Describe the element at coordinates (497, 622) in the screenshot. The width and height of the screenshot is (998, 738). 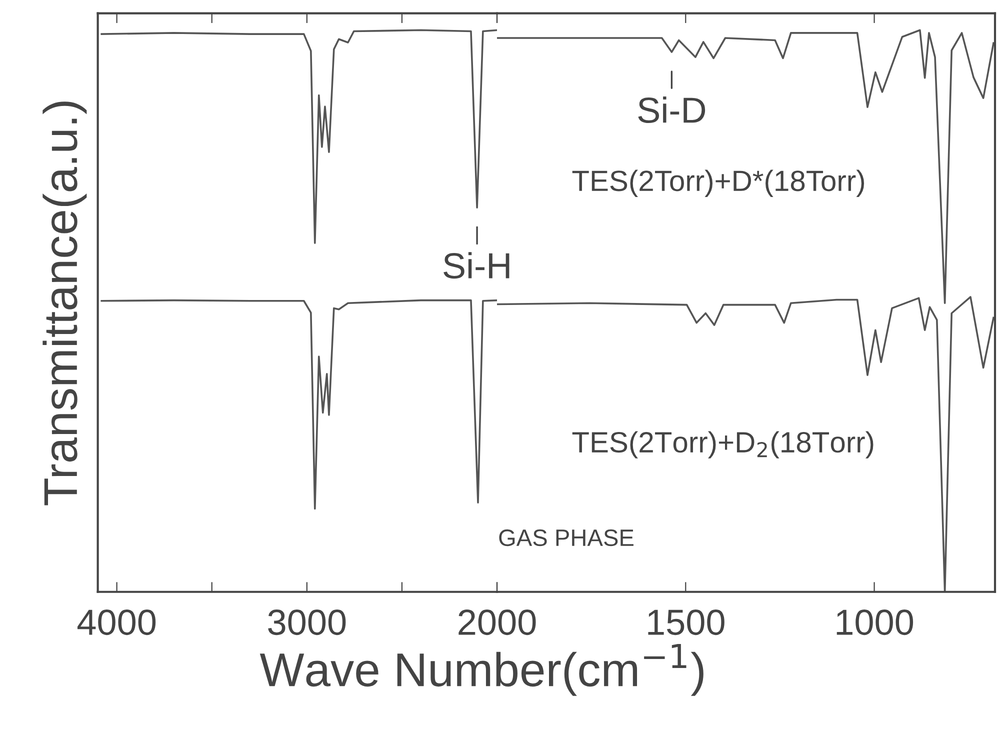
I see `x-tick-label: 2000` at that location.